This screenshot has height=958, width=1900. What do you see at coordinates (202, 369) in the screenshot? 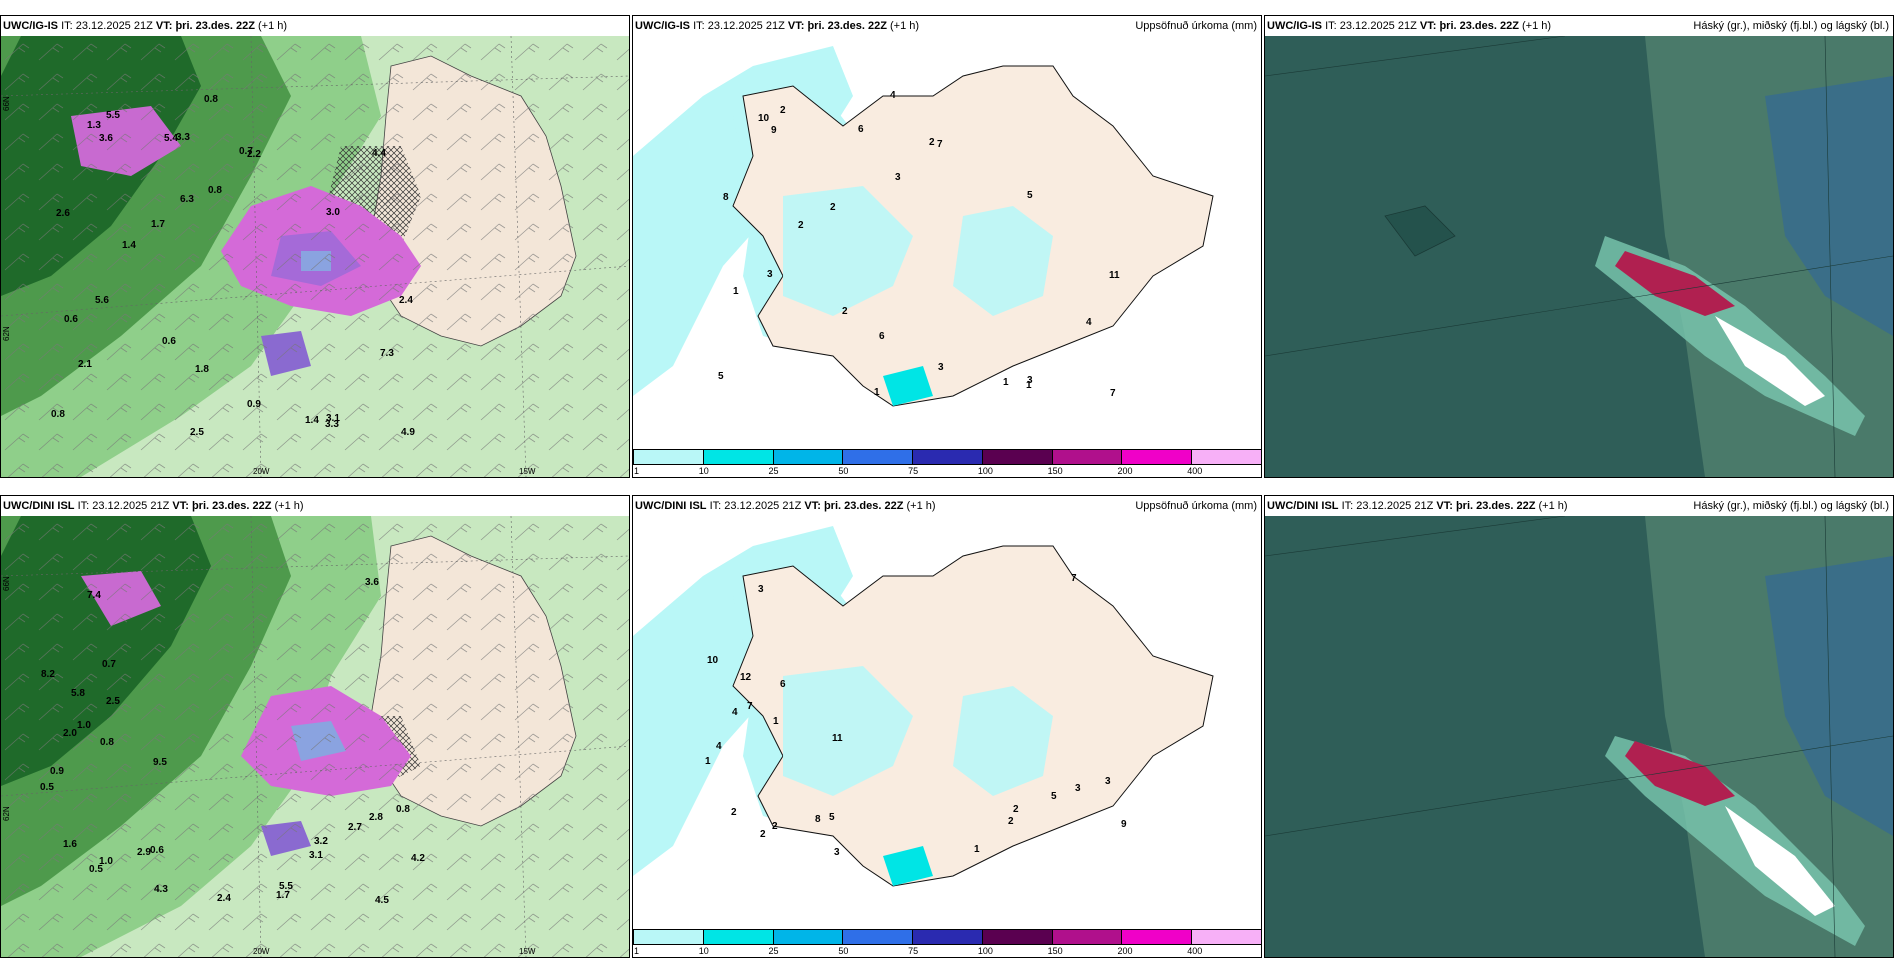
I see `value-label: 1.8` at bounding box center [202, 369].